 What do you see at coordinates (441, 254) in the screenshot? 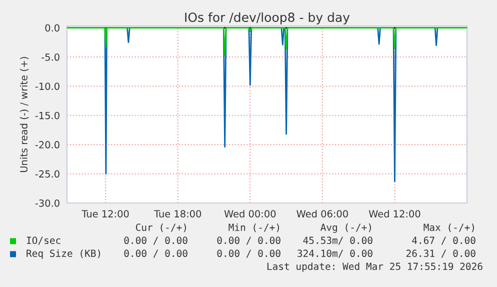
I see `text: 26.31 / 0.00` at bounding box center [441, 254].